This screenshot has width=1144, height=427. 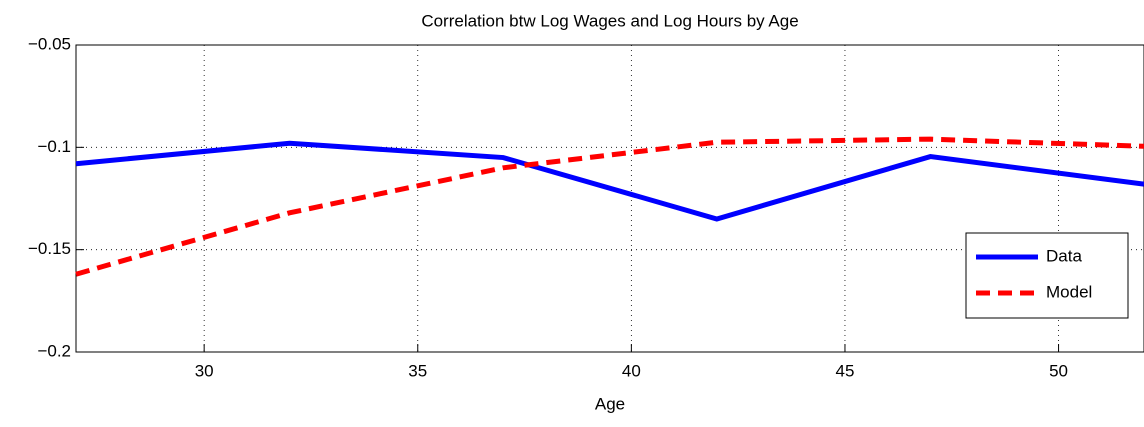 I want to click on x-tick-label: 45, so click(x=844, y=370).